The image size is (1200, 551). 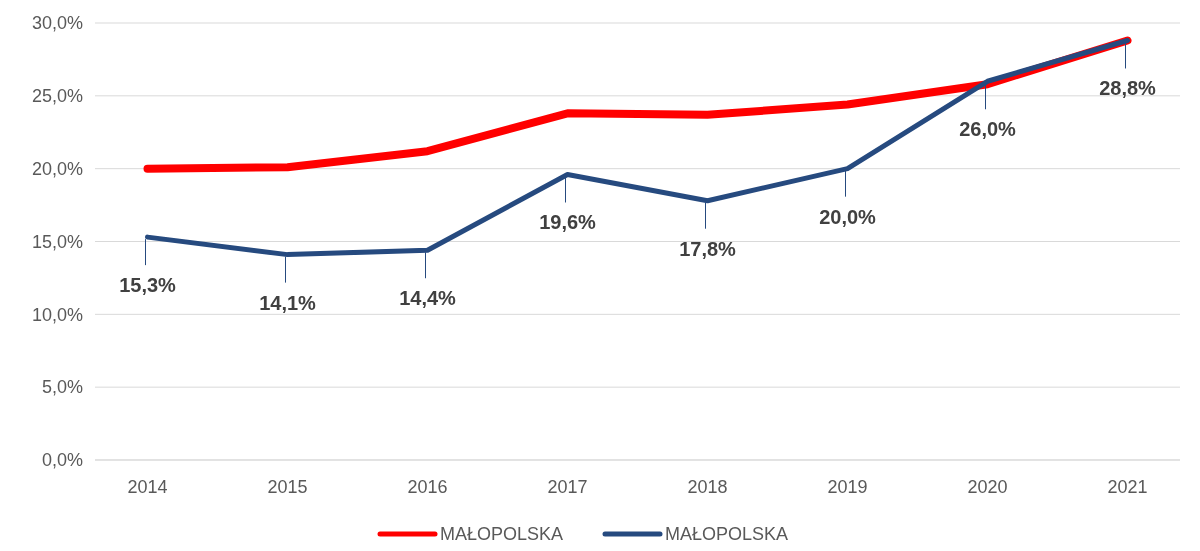 I want to click on data-label: 17,8%, so click(x=708, y=248).